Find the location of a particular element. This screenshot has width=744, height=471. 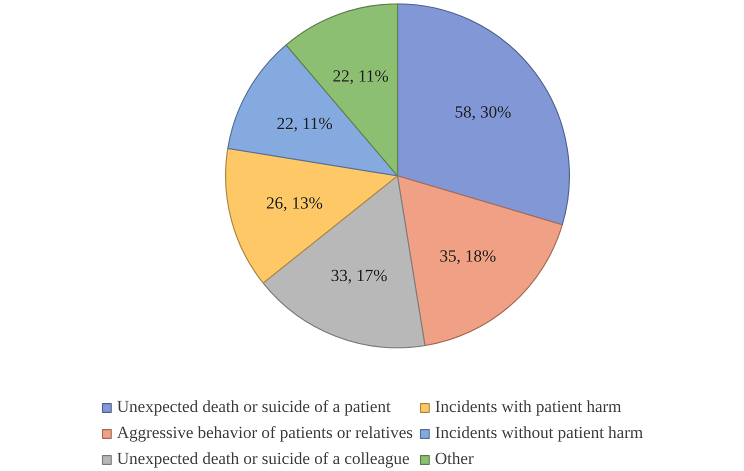

legend-label: Unexpected death or suicide of a colleague is located at coordinates (263, 459).